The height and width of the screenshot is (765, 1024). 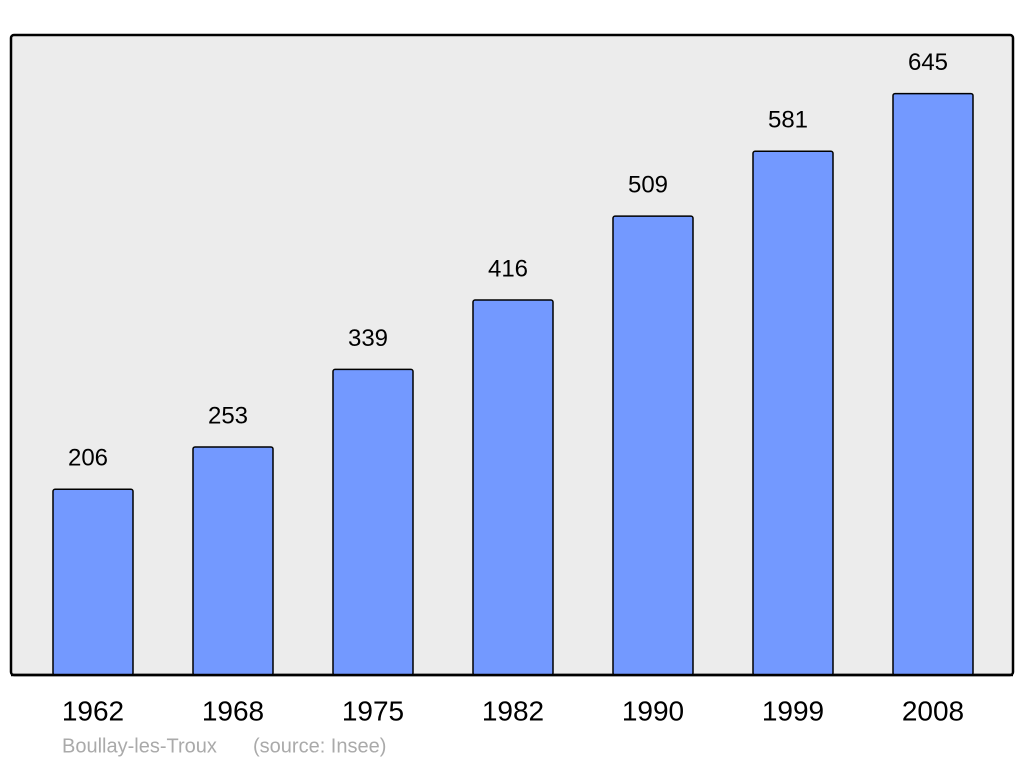 What do you see at coordinates (793, 710) in the screenshot?
I see `x-tick-label: 1999` at bounding box center [793, 710].